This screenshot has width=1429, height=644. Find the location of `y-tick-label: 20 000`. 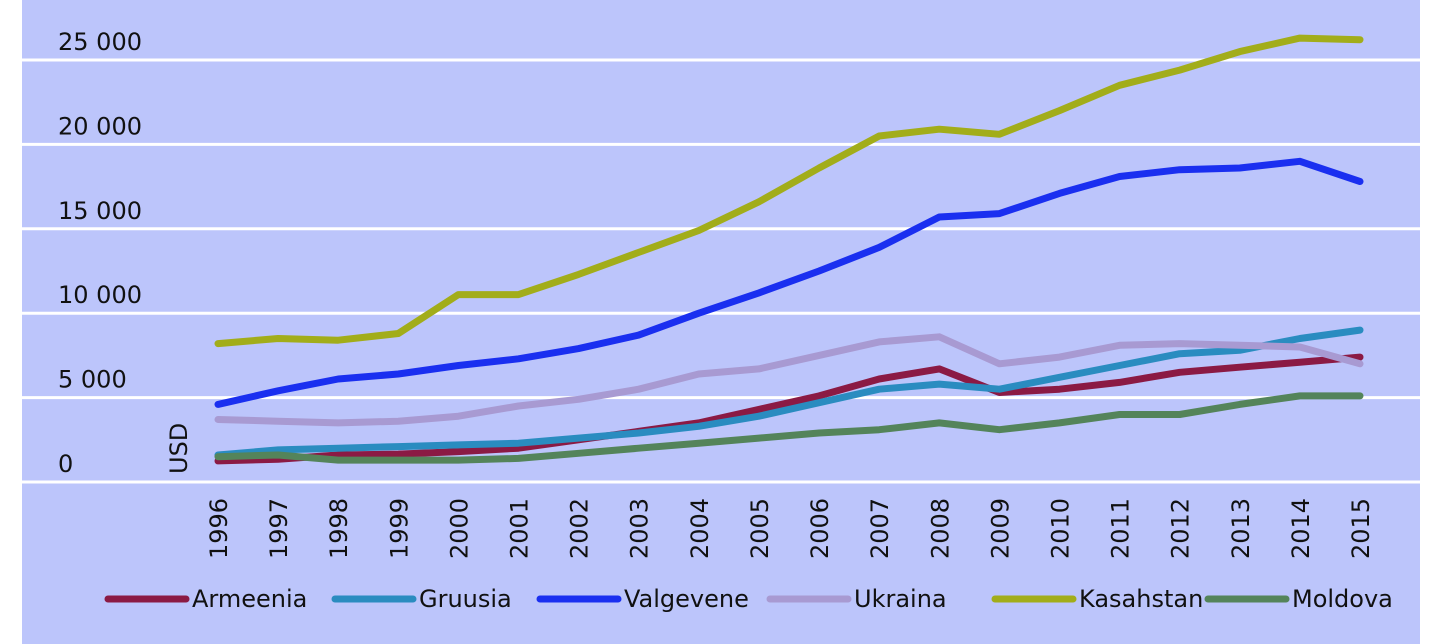

y-tick-label: 20 000 is located at coordinates (100, 126).